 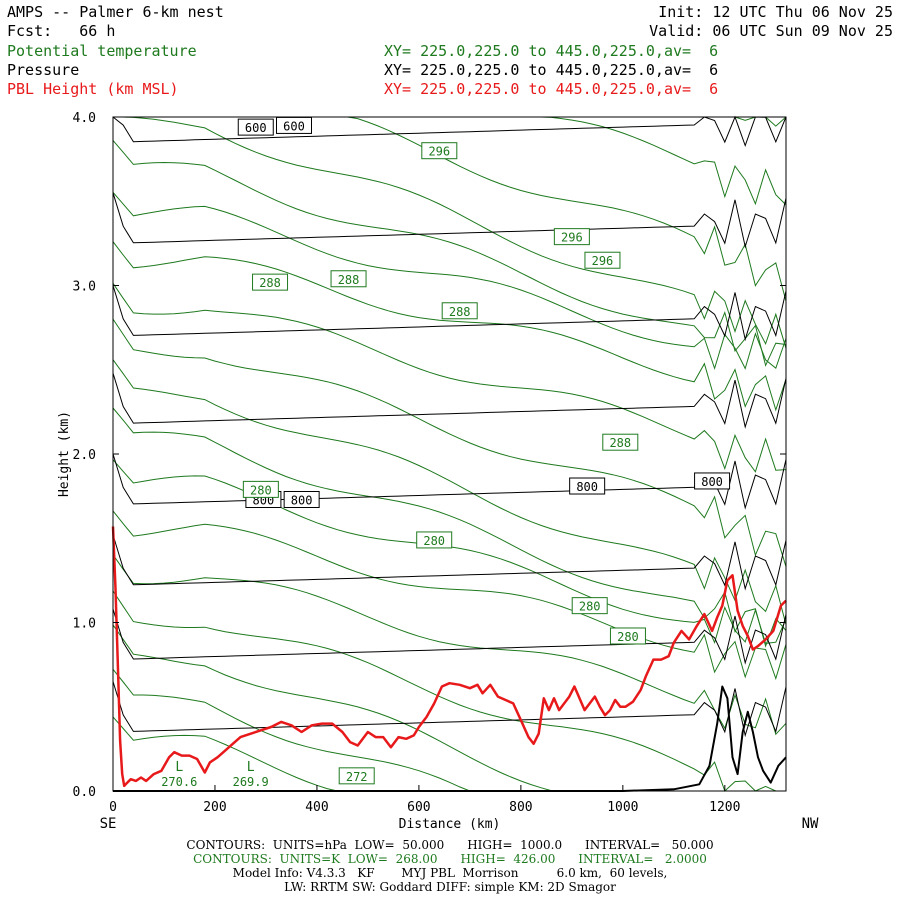 What do you see at coordinates (418, 807) in the screenshot?
I see `x-tick-label: 600` at bounding box center [418, 807].